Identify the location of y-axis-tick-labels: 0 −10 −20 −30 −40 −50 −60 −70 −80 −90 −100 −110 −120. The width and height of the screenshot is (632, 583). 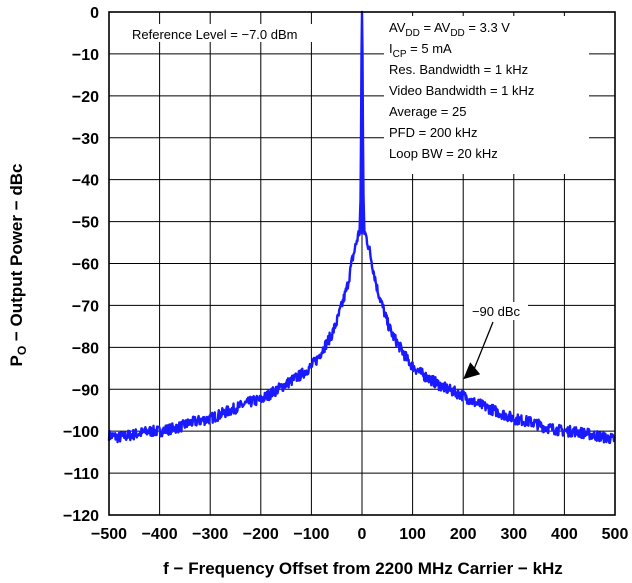
(81, 265).